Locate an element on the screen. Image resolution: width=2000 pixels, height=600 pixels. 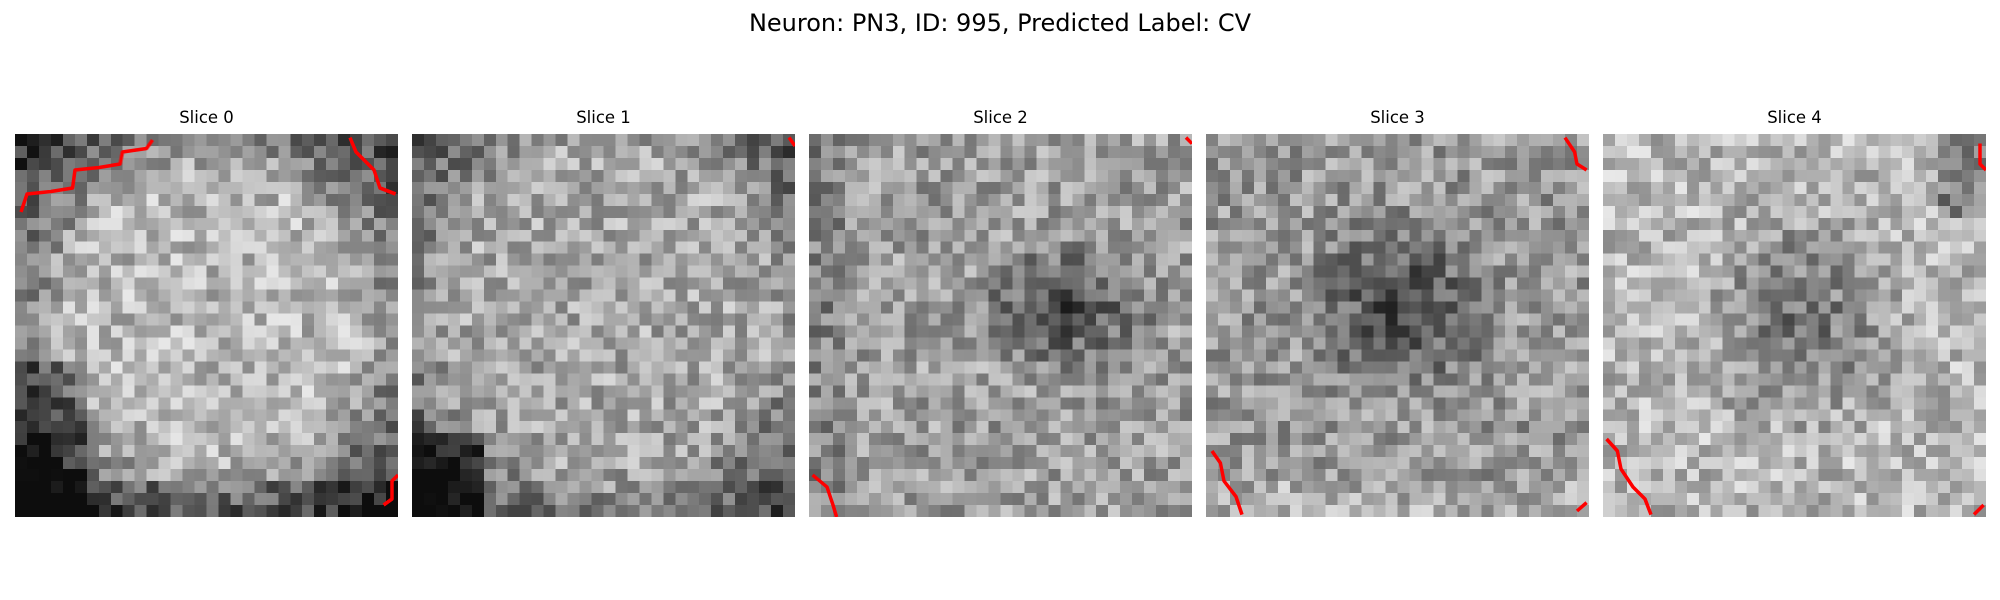
slice-panel-4: Slice 4 is located at coordinates (1794, 312).